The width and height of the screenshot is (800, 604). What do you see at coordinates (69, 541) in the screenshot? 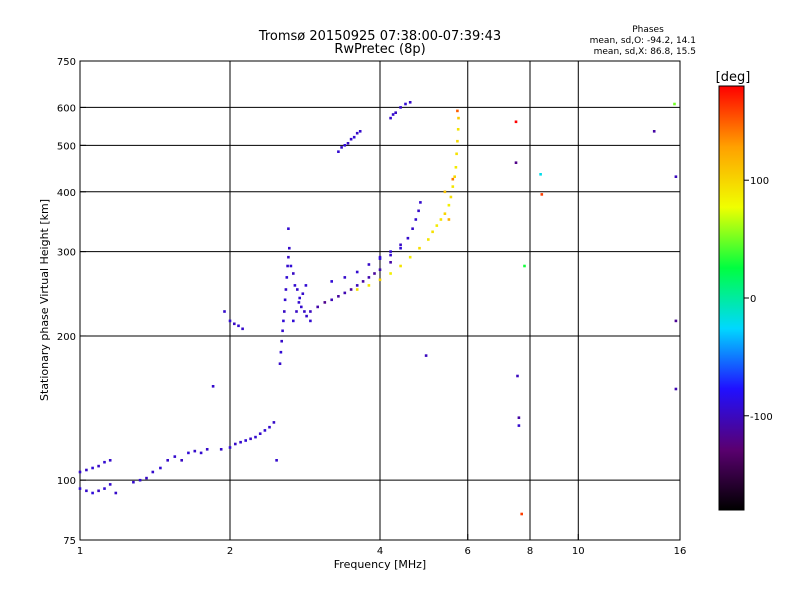
I see `y-tick-label: 75` at bounding box center [69, 541].